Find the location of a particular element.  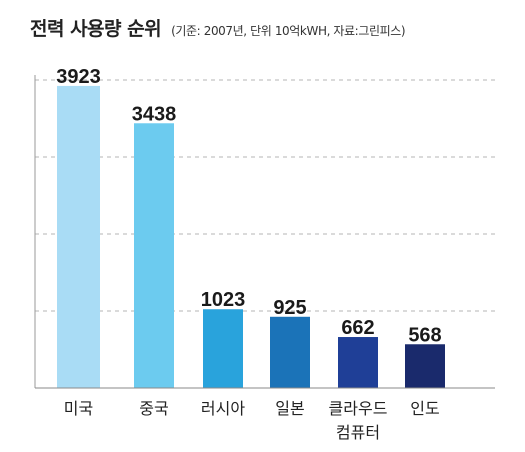

category-label: 컴퓨터 is located at coordinates (358, 432).